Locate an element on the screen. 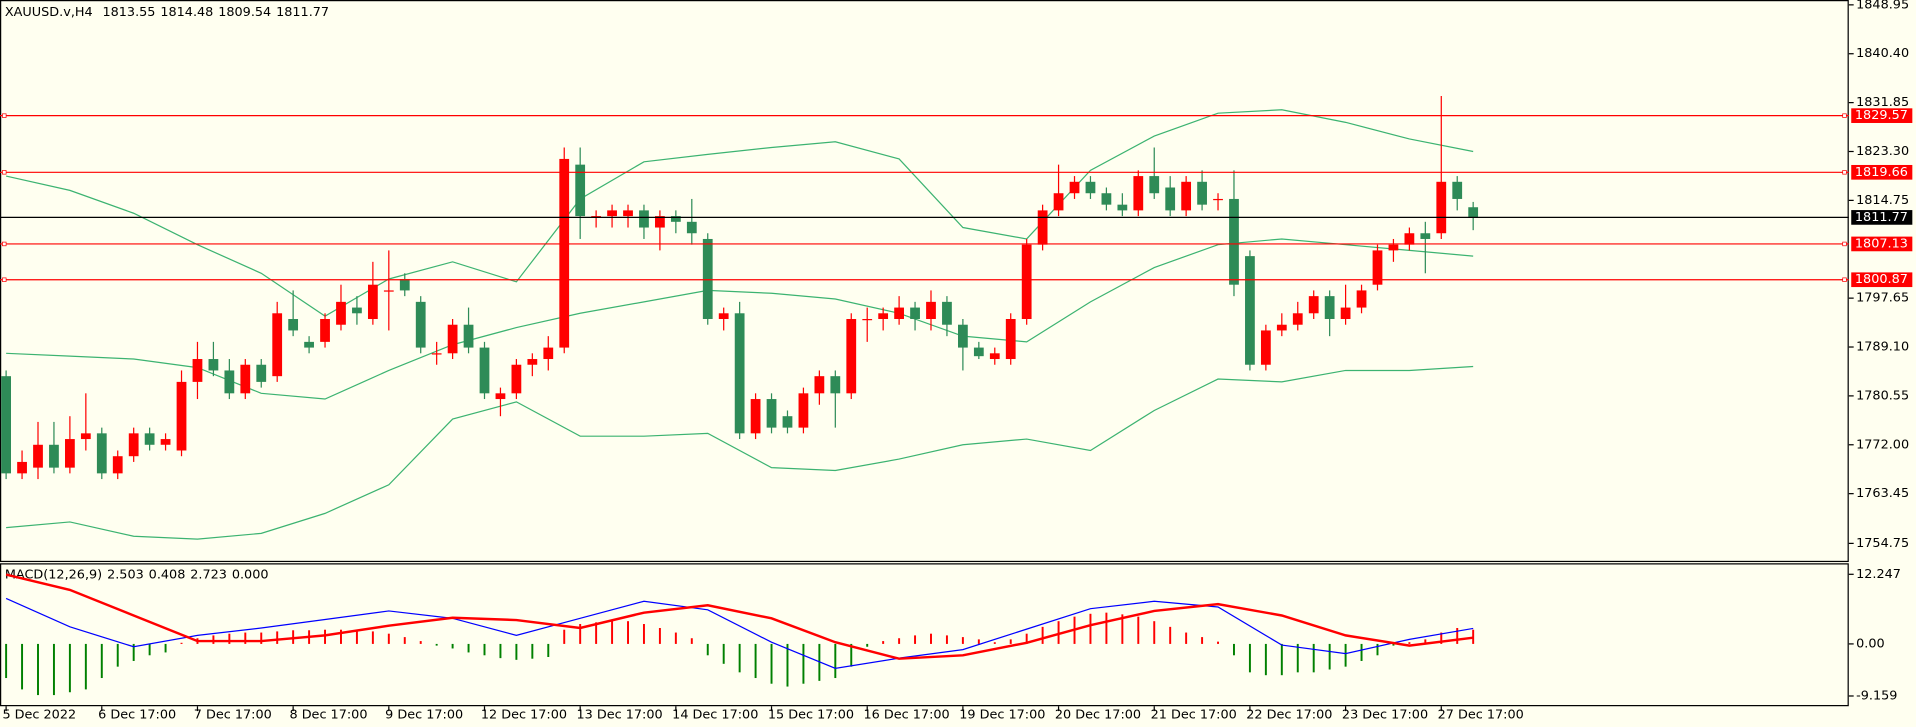 The image size is (1916, 727). level-label: 1800.87 is located at coordinates (1881, 279).